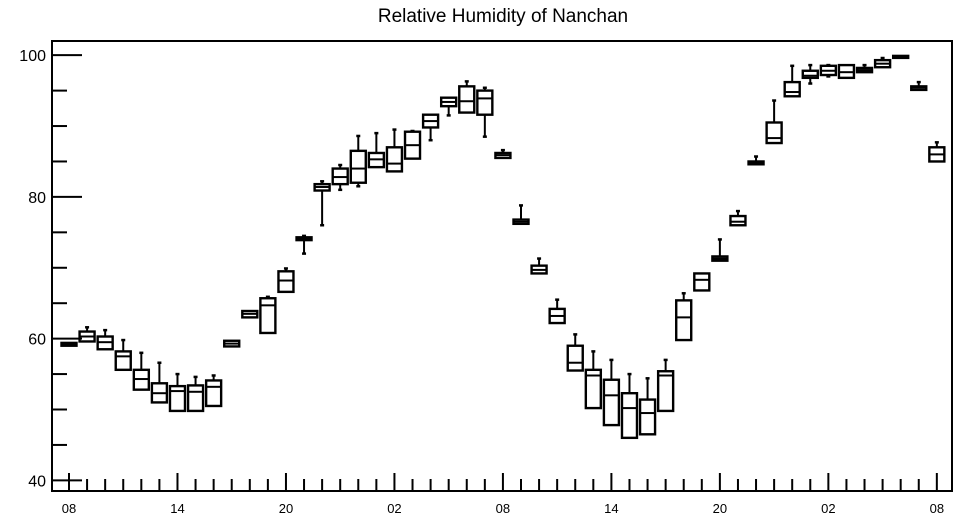 Image resolution: width=957 pixels, height=520 pixels. I want to click on y-tick-label: 80, so click(37, 198).